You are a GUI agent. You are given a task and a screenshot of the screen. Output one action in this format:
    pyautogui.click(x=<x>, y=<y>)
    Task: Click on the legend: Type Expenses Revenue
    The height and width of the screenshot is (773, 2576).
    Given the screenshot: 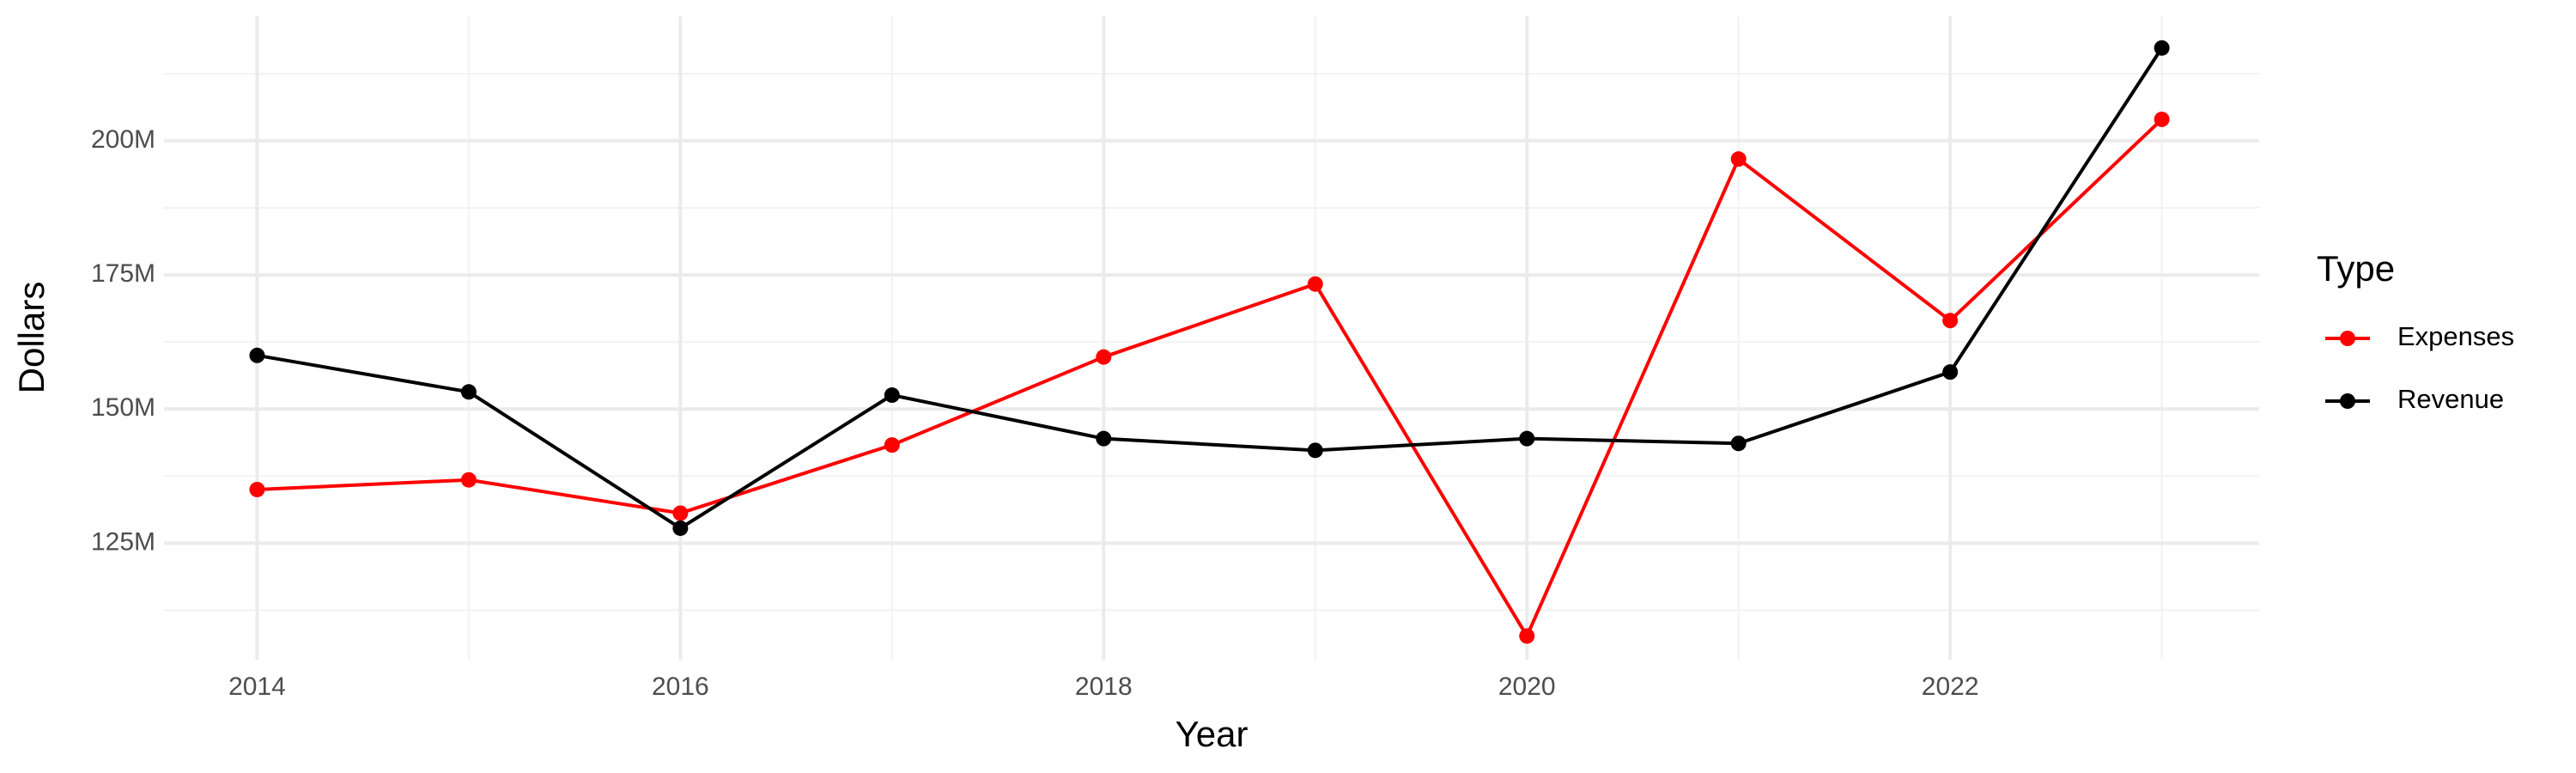 What is the action you would take?
    pyautogui.click(x=2415, y=331)
    